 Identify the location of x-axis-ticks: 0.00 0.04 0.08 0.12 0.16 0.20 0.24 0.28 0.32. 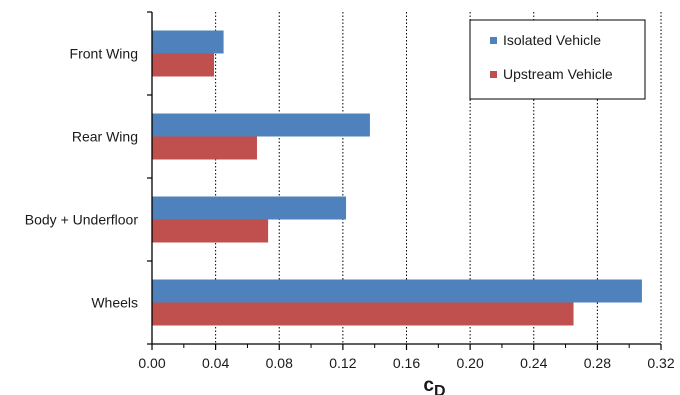
(406, 357).